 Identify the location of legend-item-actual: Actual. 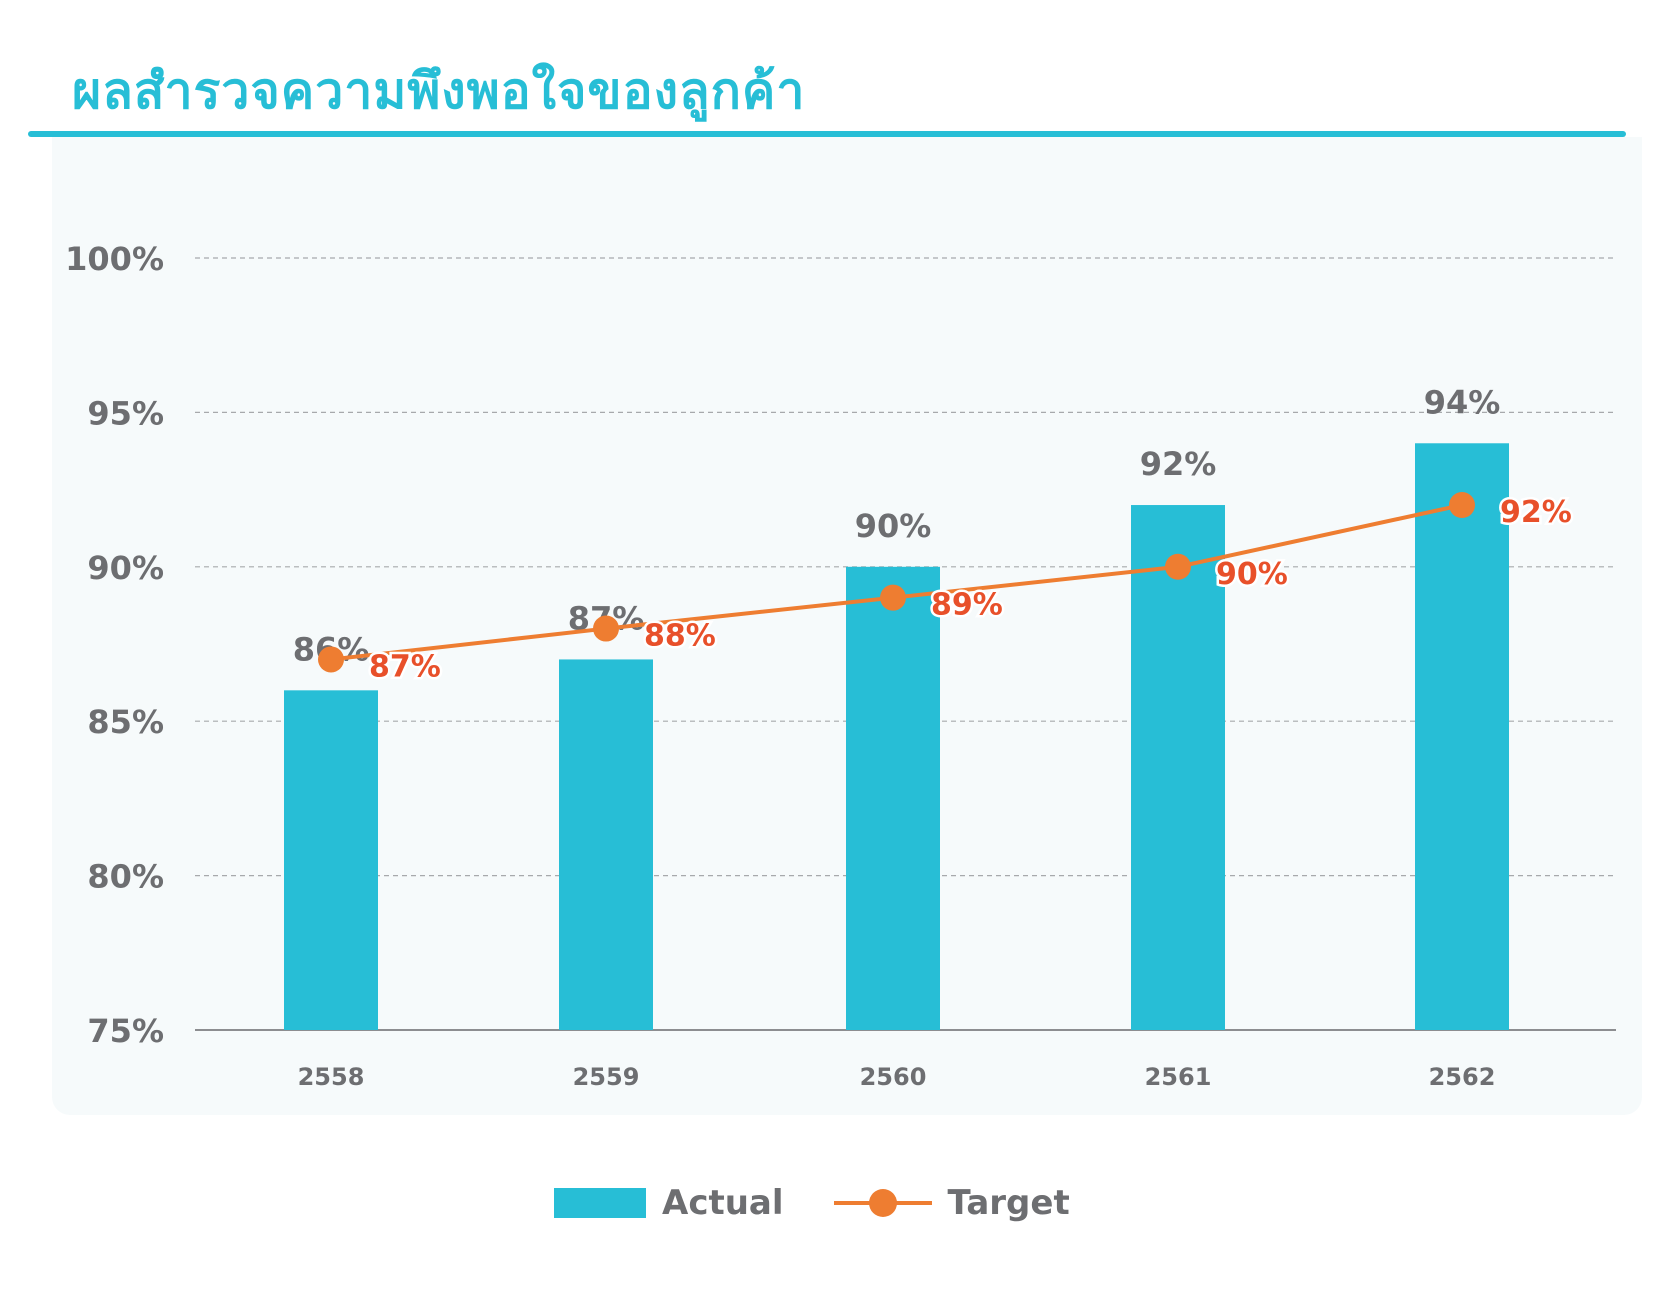
(694, 1203).